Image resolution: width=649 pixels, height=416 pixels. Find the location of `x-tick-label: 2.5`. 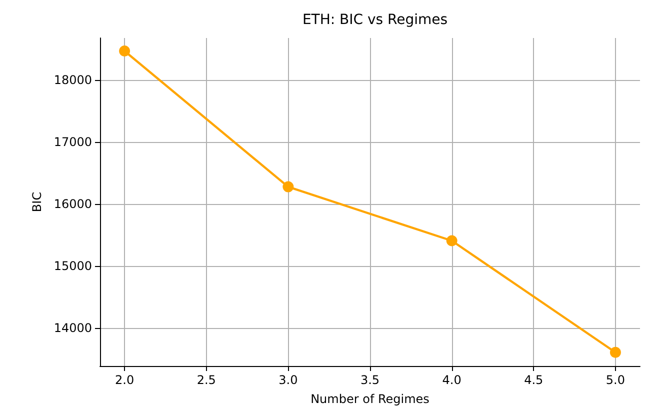

x-tick-label: 2.5 is located at coordinates (206, 380).